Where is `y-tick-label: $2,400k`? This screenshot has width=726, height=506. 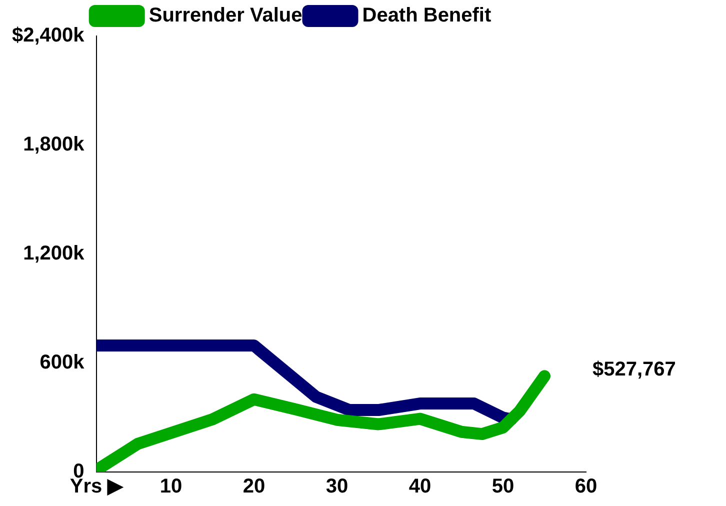 y-tick-label: $2,400k is located at coordinates (49, 35).